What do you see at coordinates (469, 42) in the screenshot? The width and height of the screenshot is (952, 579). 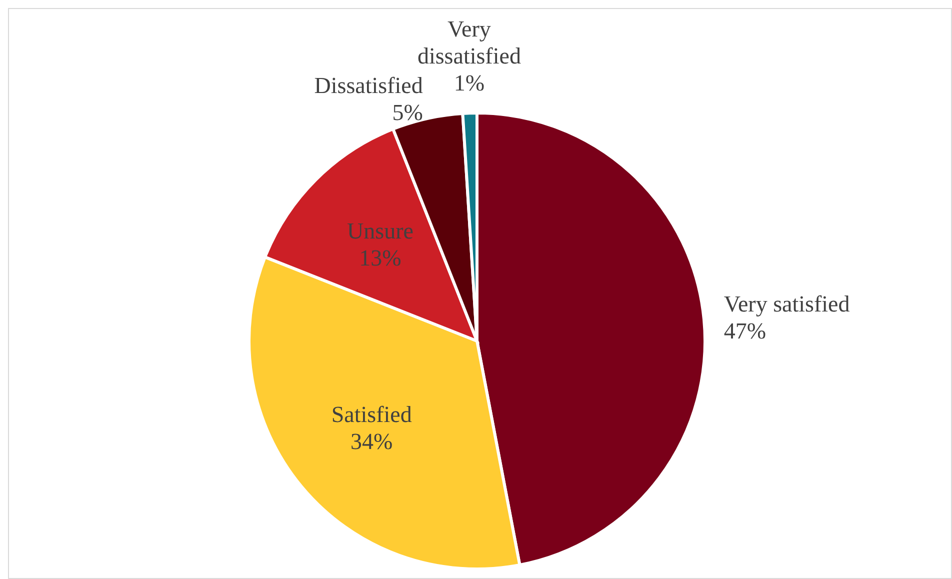 I see `slice-label: Very dissatisfied` at bounding box center [469, 42].